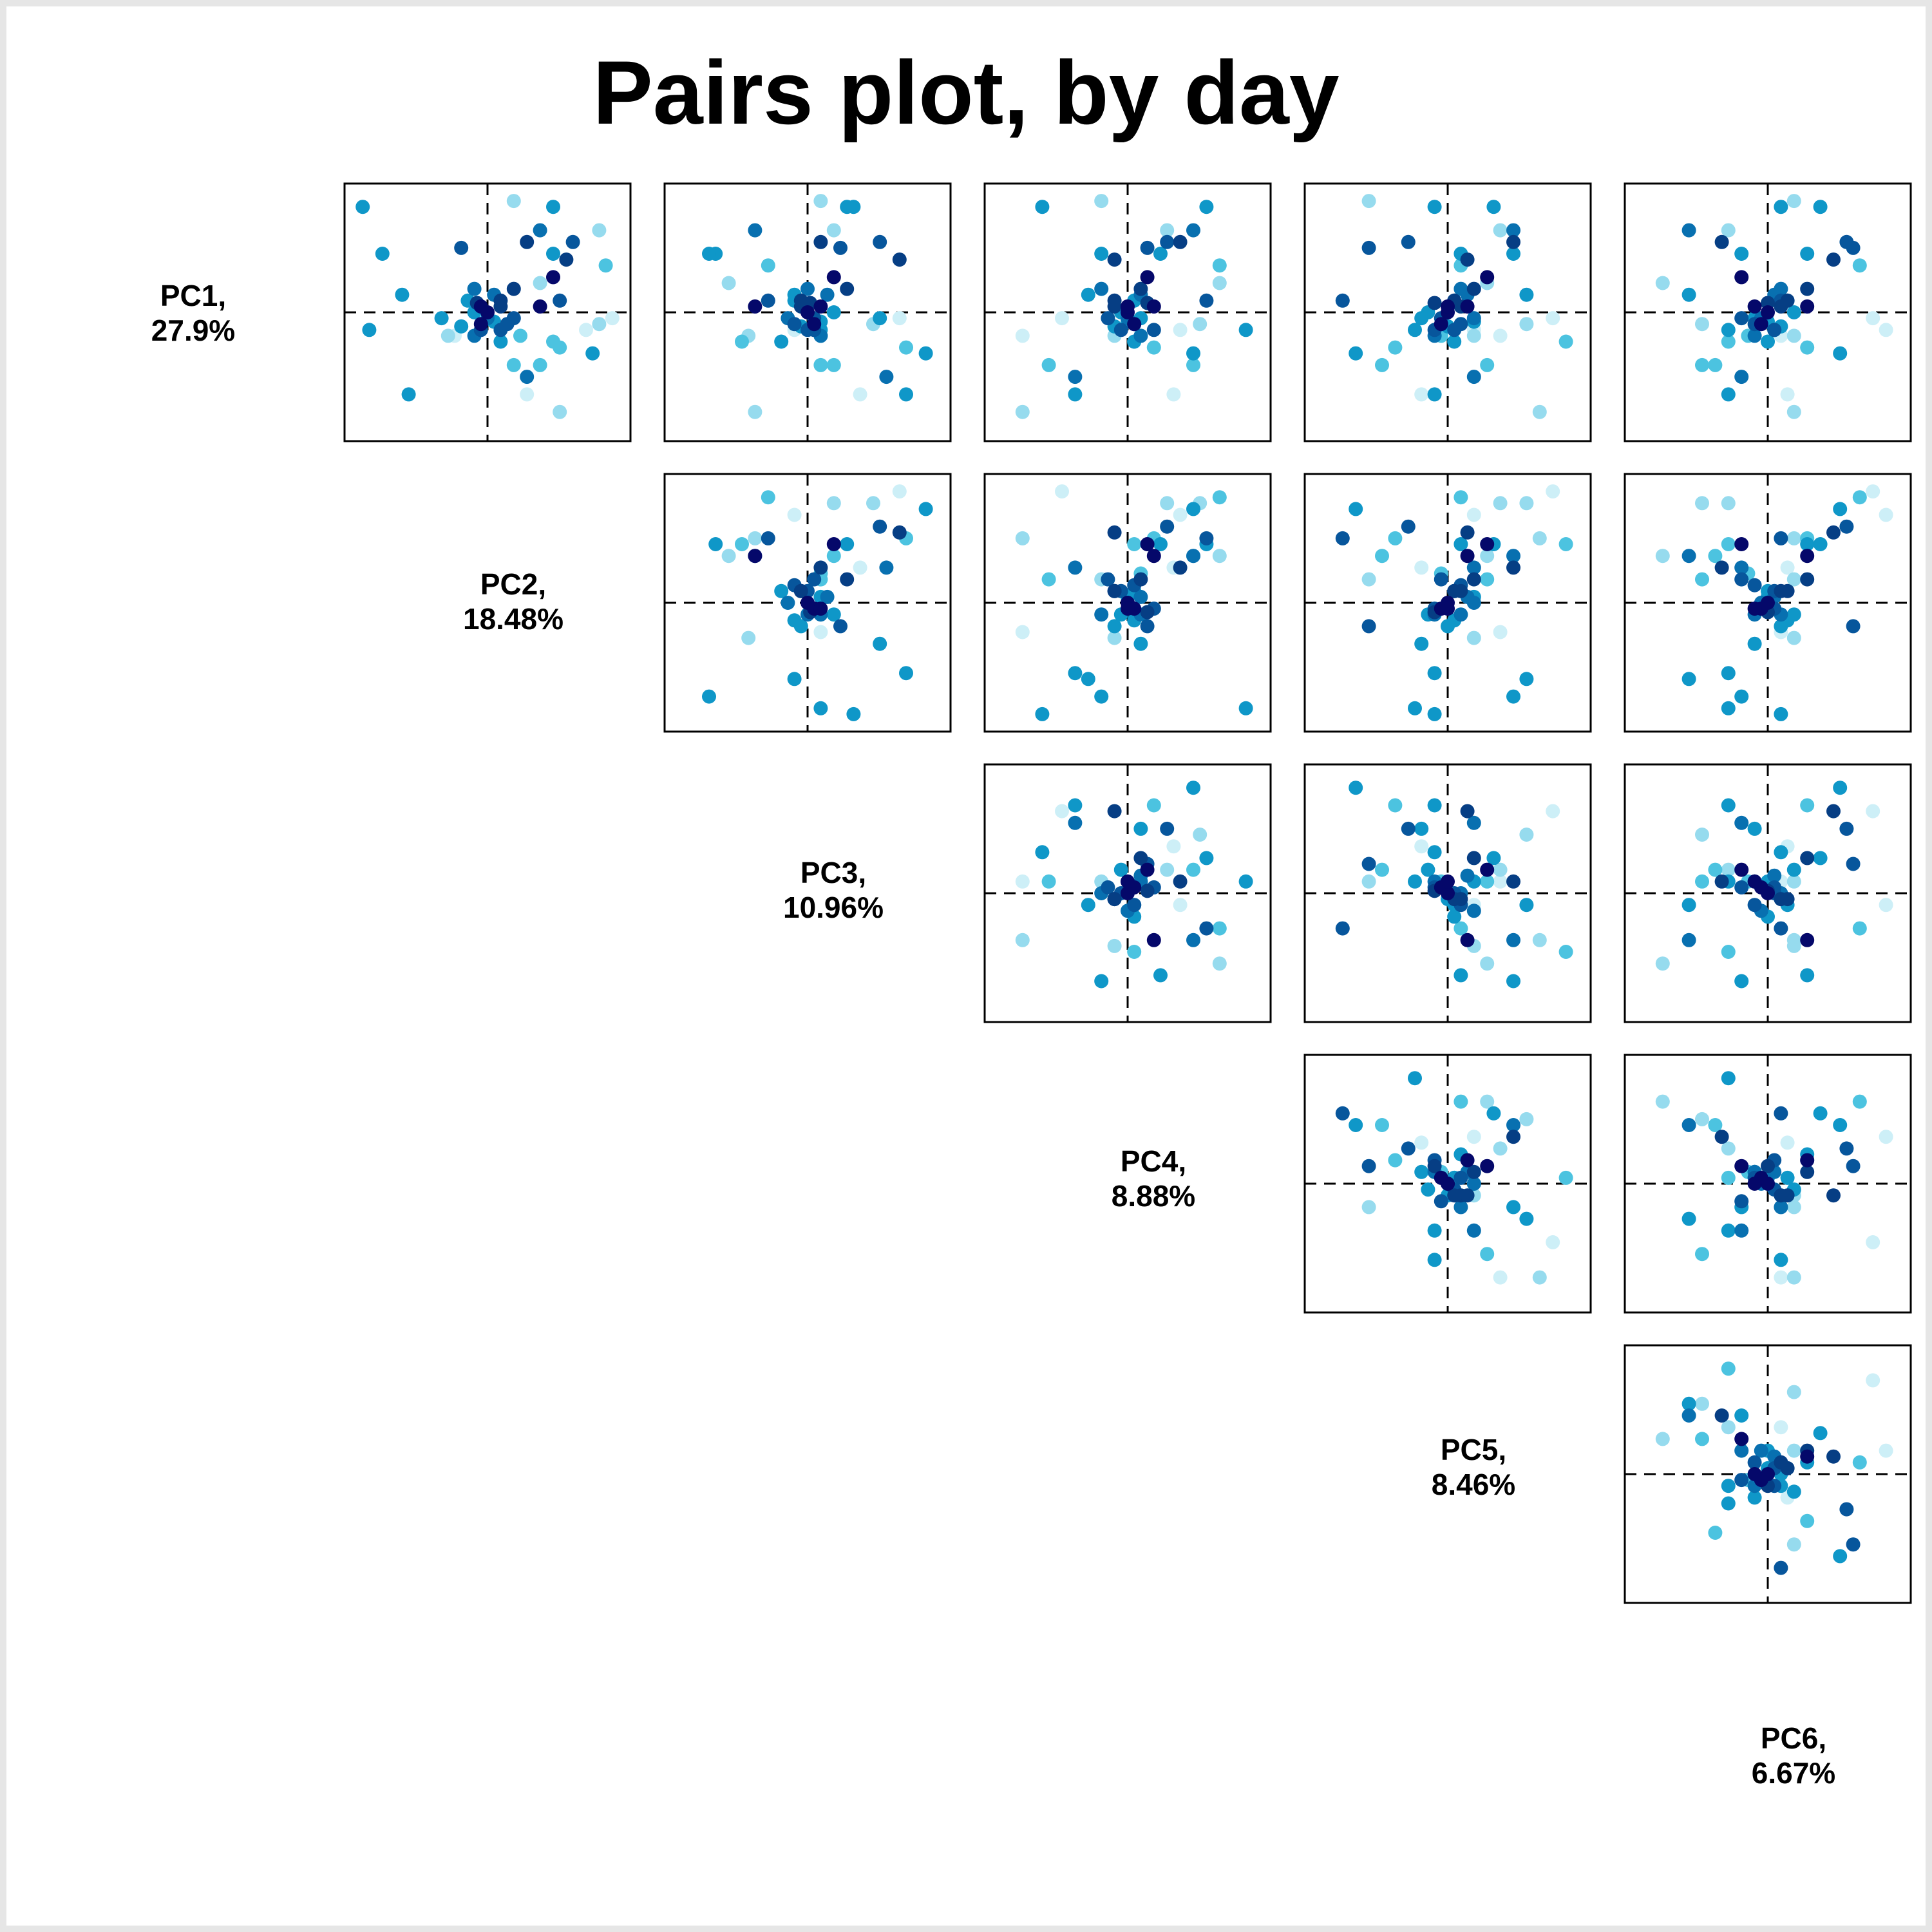 Image resolution: width=1932 pixels, height=1932 pixels. Describe the element at coordinates (1448, 893) in the screenshot. I see `panel-pc3-vs-pc5` at that location.